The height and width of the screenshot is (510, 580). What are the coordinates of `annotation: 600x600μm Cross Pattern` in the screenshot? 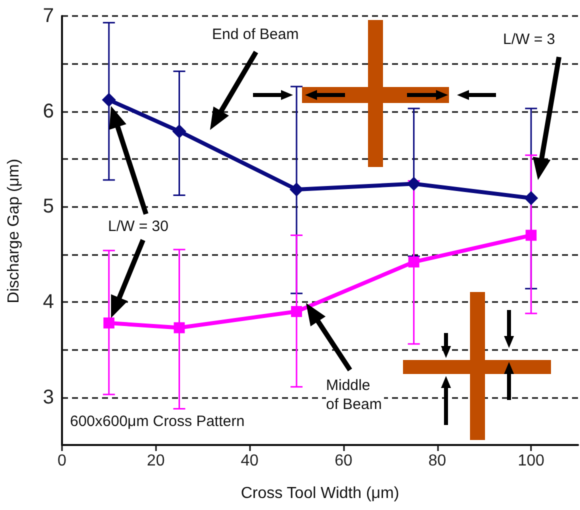 It's located at (157, 421).